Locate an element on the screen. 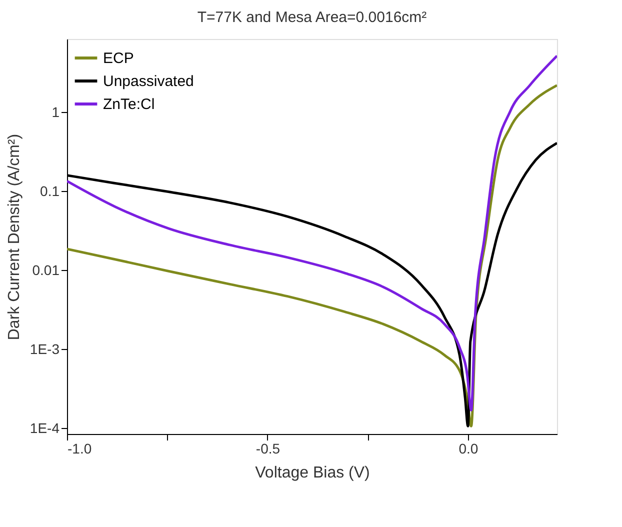 The height and width of the screenshot is (527, 622). y-tick-label: 0.1 is located at coordinates (50, 190).